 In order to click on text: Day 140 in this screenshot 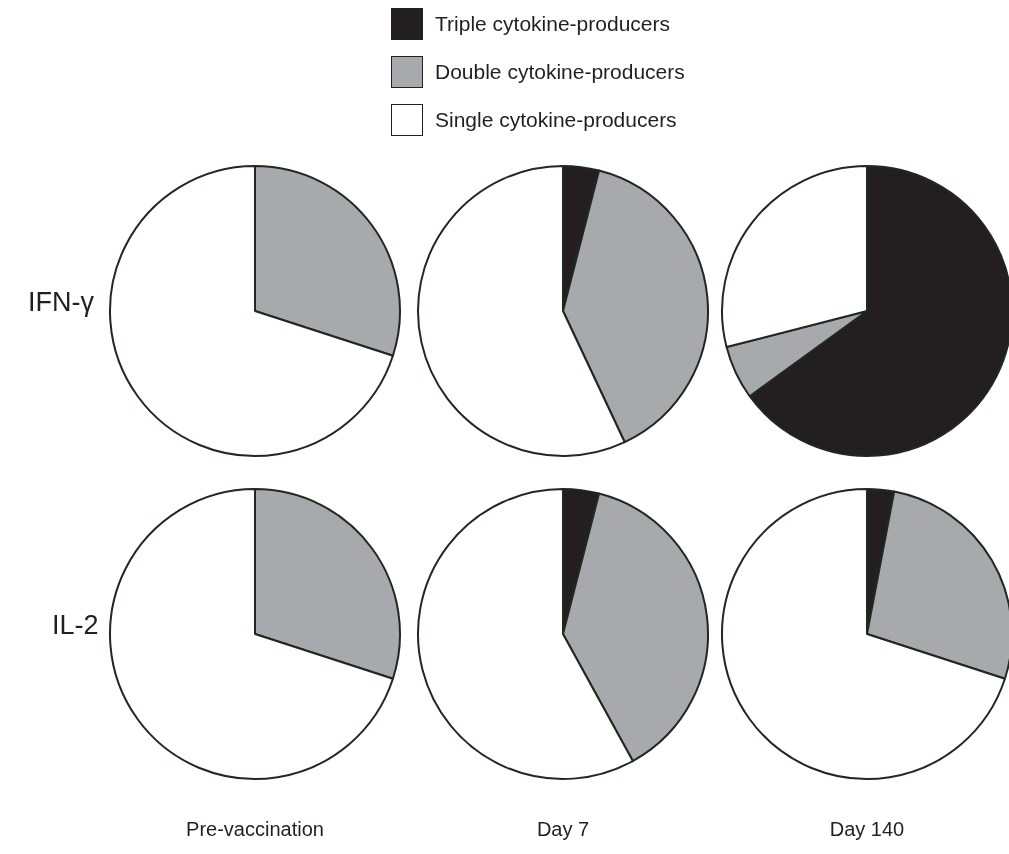, I will do `click(867, 829)`.